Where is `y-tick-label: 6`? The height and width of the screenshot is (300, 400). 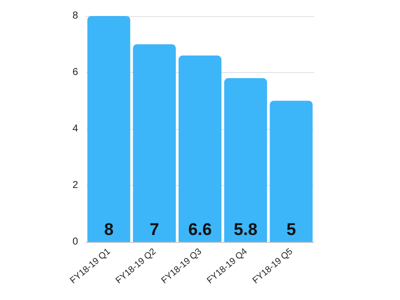
y-tick-label: 6 is located at coordinates (75, 72).